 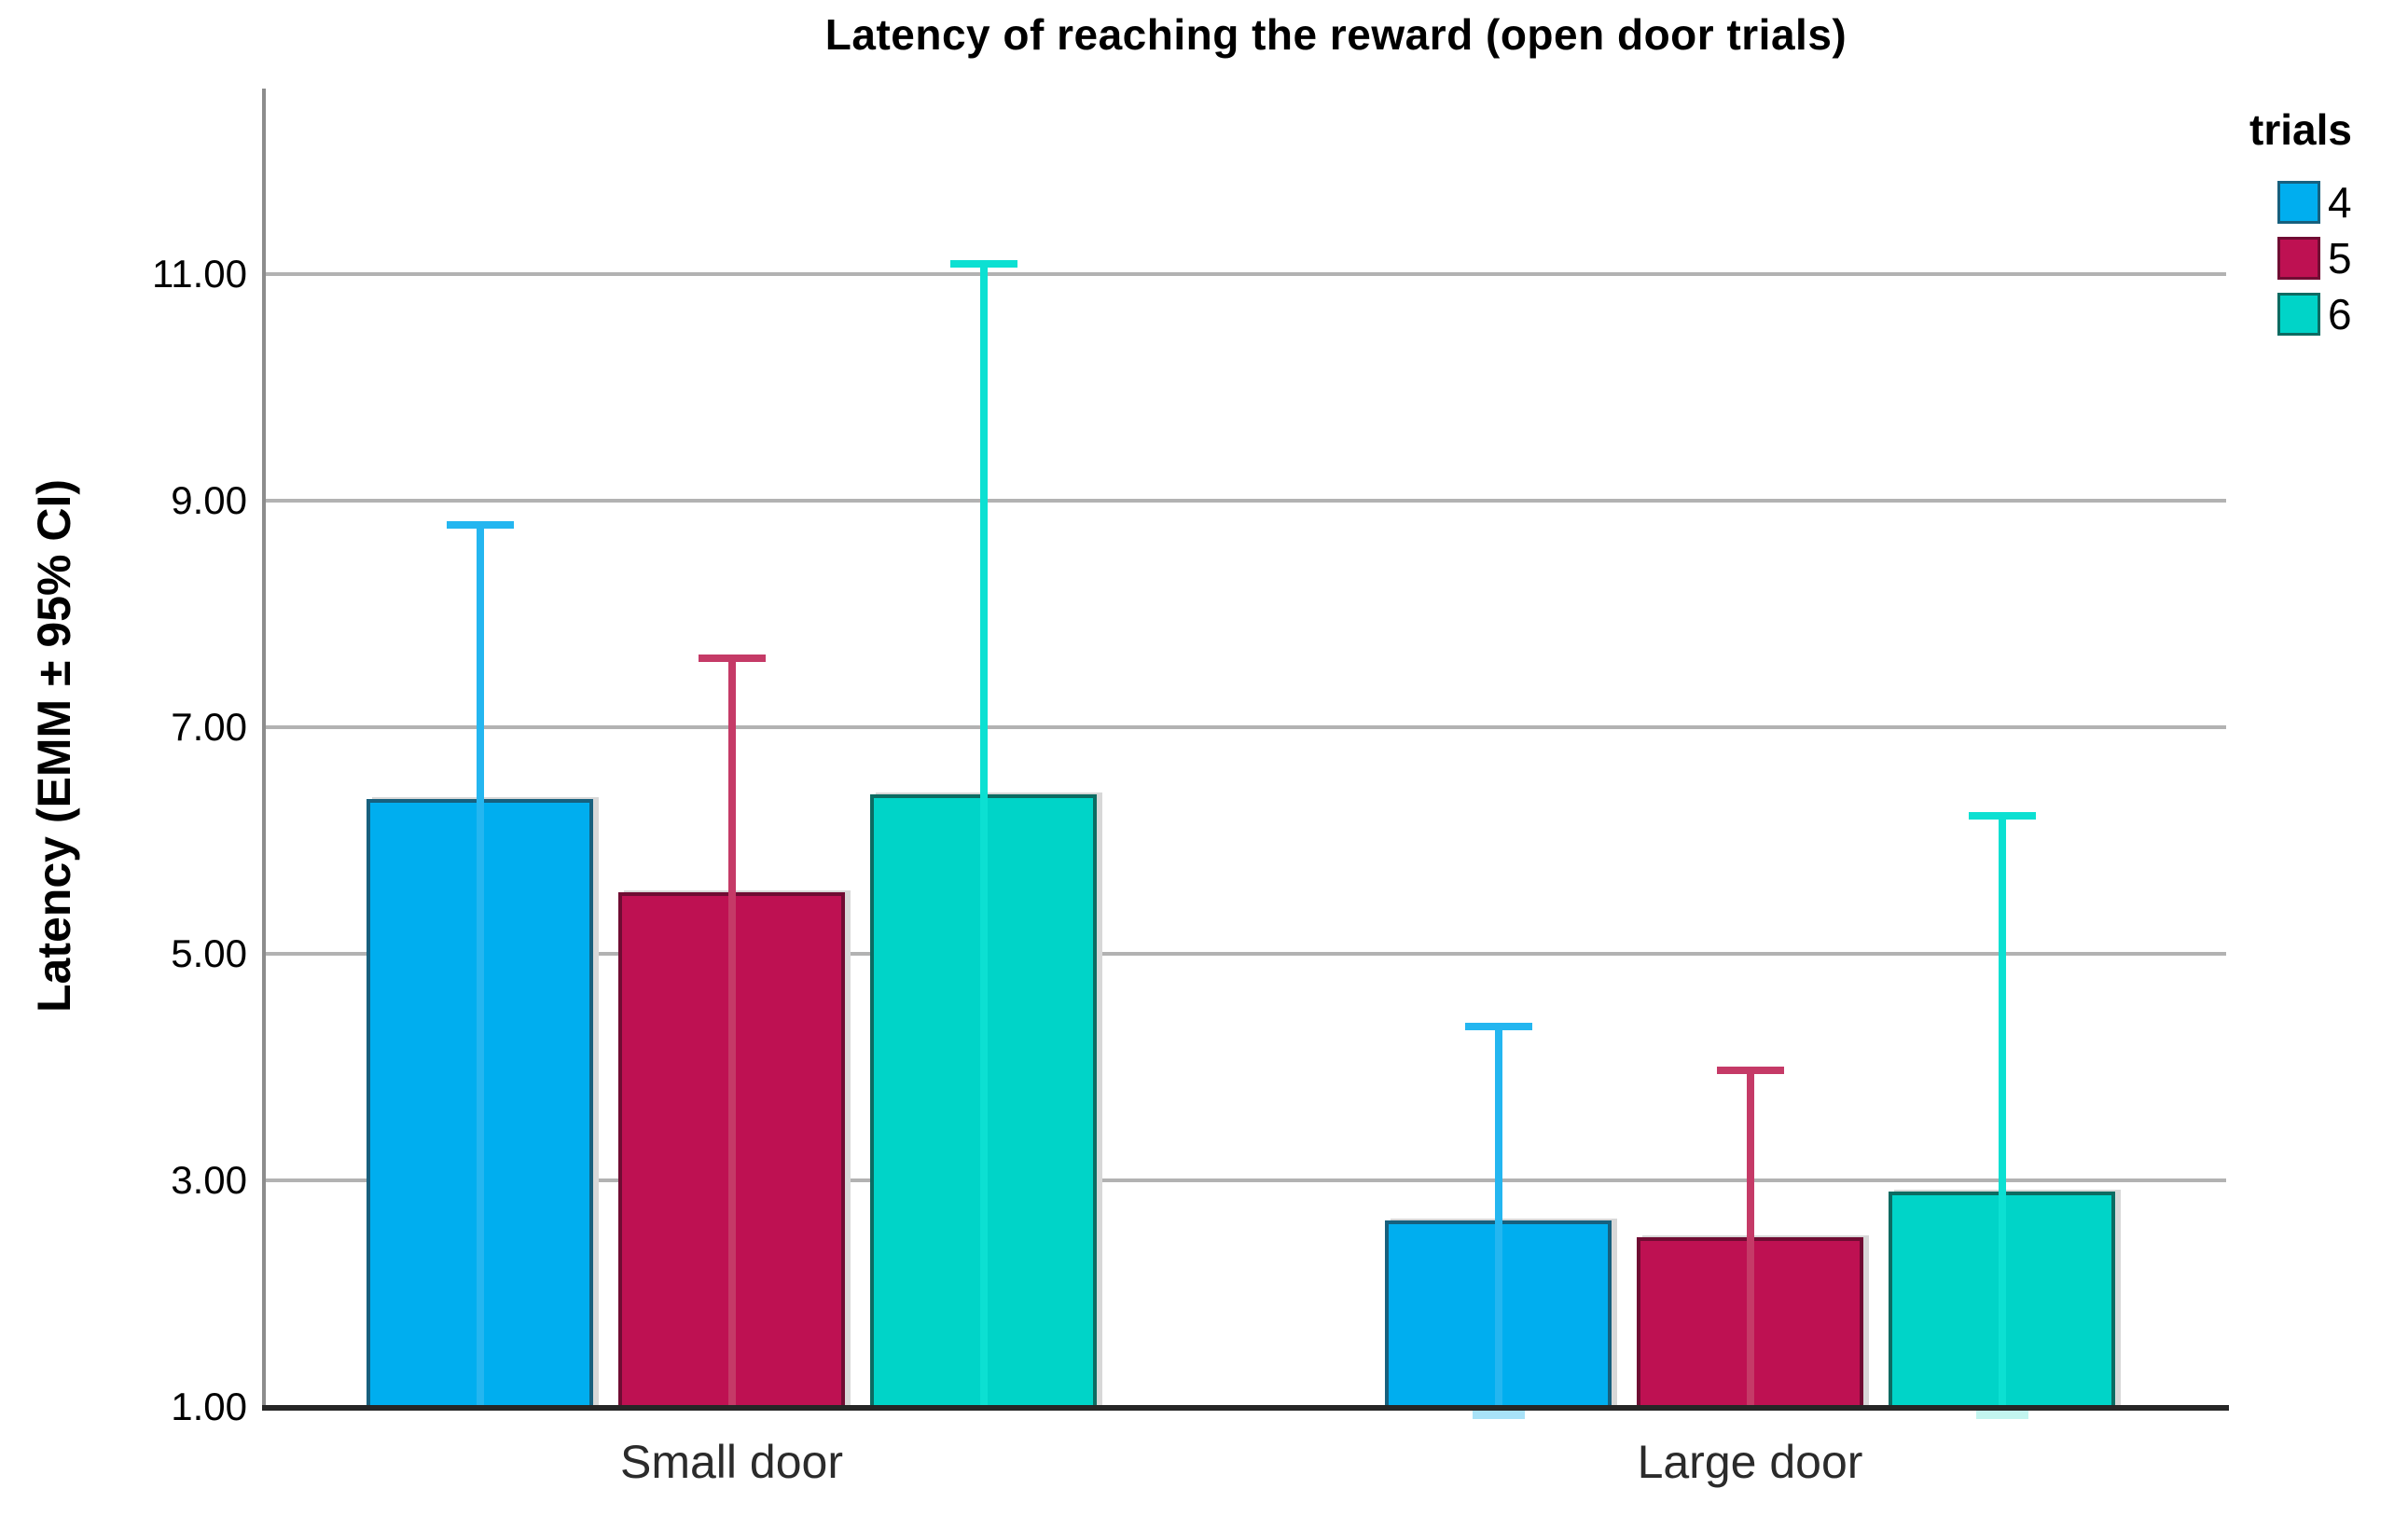 I want to click on legend-title: trials, so click(x=2300, y=129).